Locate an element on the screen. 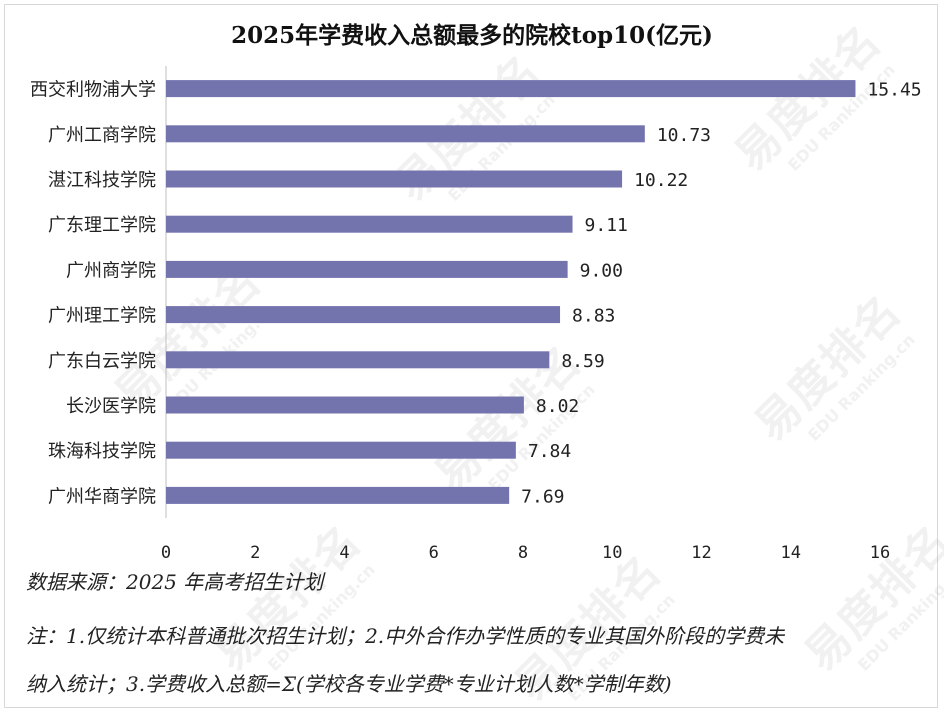 This screenshot has height=726, width=944. value-label: 9.11 is located at coordinates (606, 225).